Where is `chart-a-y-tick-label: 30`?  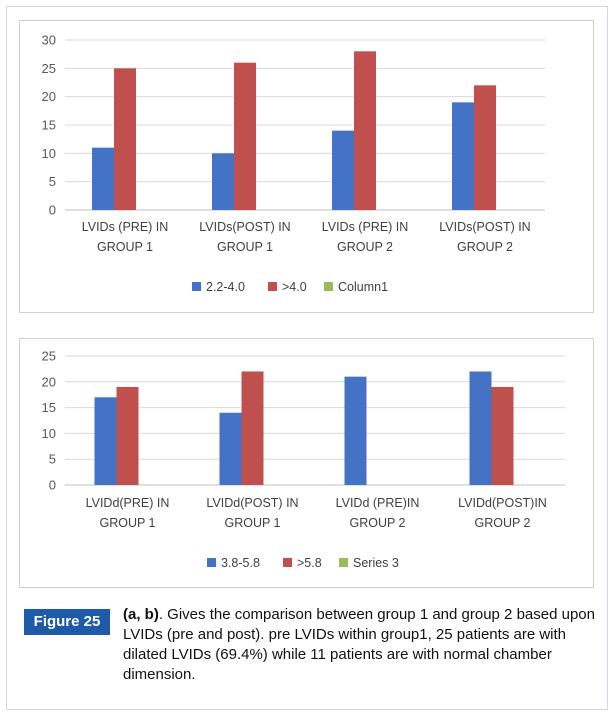 chart-a-y-tick-label: 30 is located at coordinates (49, 40).